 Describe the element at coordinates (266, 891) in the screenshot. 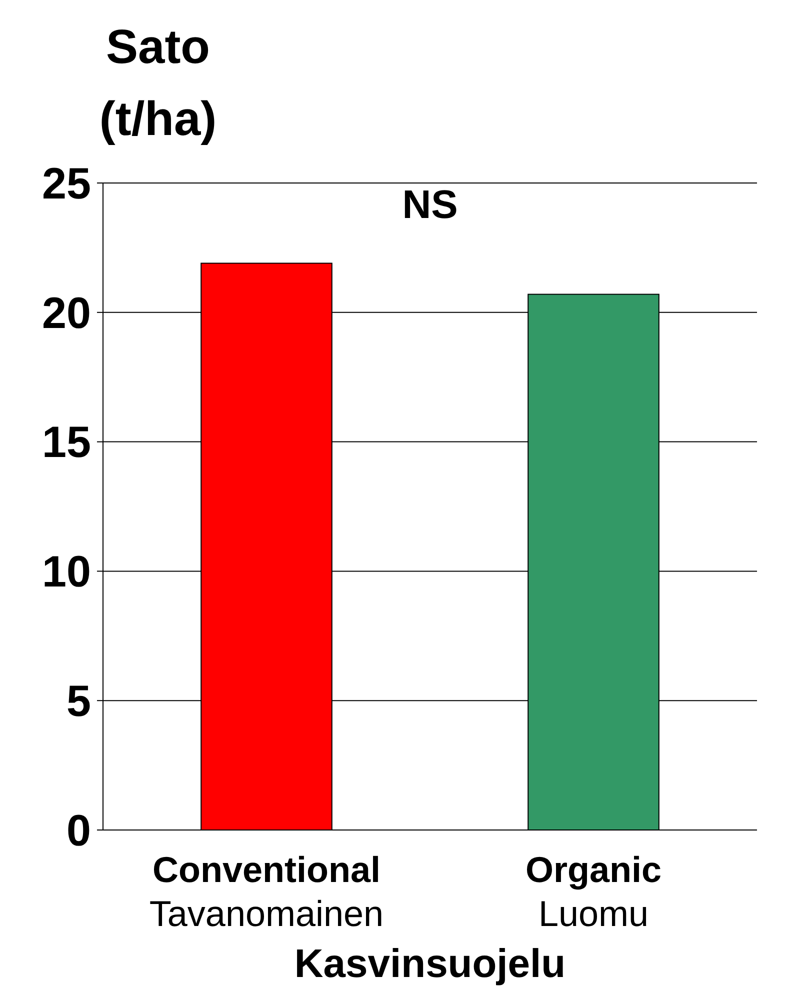

I see `x-tick-label: Conventional Tavanomainen` at that location.